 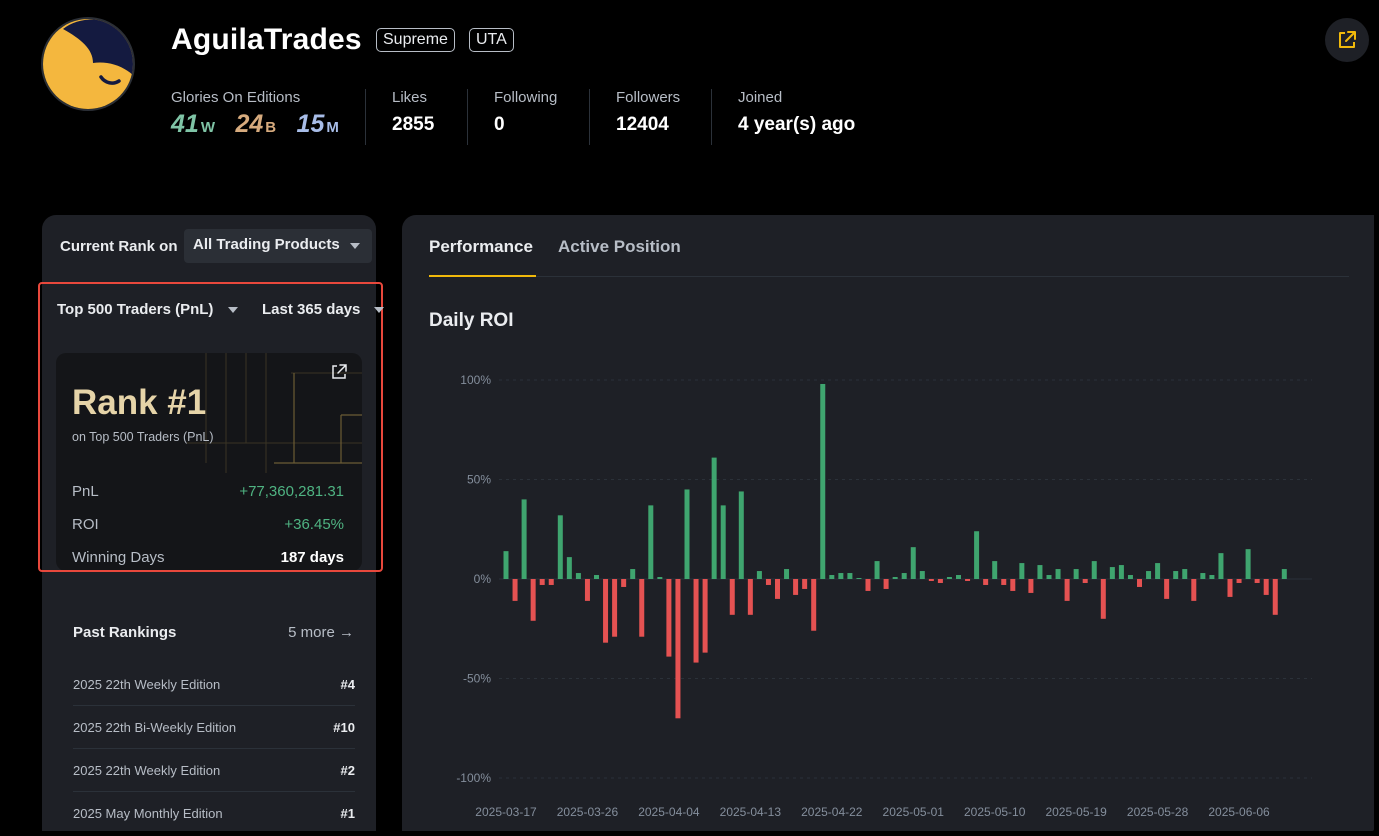 I want to click on past-ranking-row: 2025 22th Weekly Edition #2, so click(x=214, y=770).